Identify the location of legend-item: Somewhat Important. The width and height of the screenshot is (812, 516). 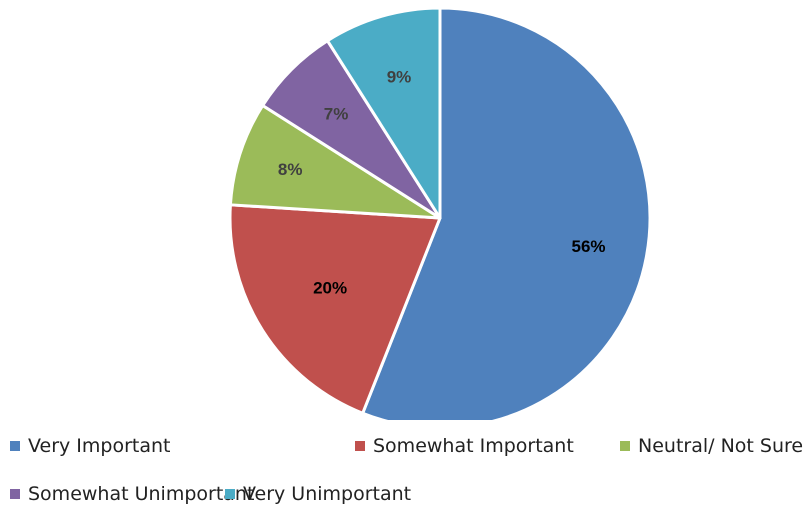
(464, 446).